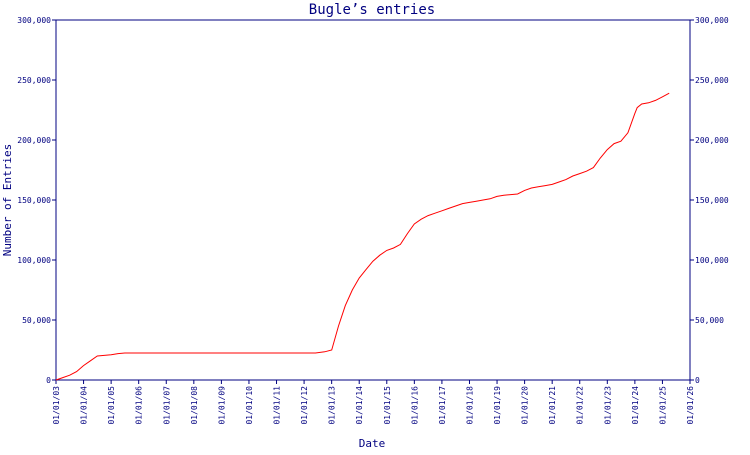 This screenshot has width=750, height=455. What do you see at coordinates (414, 405) in the screenshot?
I see `x-tick-label: 01/01/16` at bounding box center [414, 405].